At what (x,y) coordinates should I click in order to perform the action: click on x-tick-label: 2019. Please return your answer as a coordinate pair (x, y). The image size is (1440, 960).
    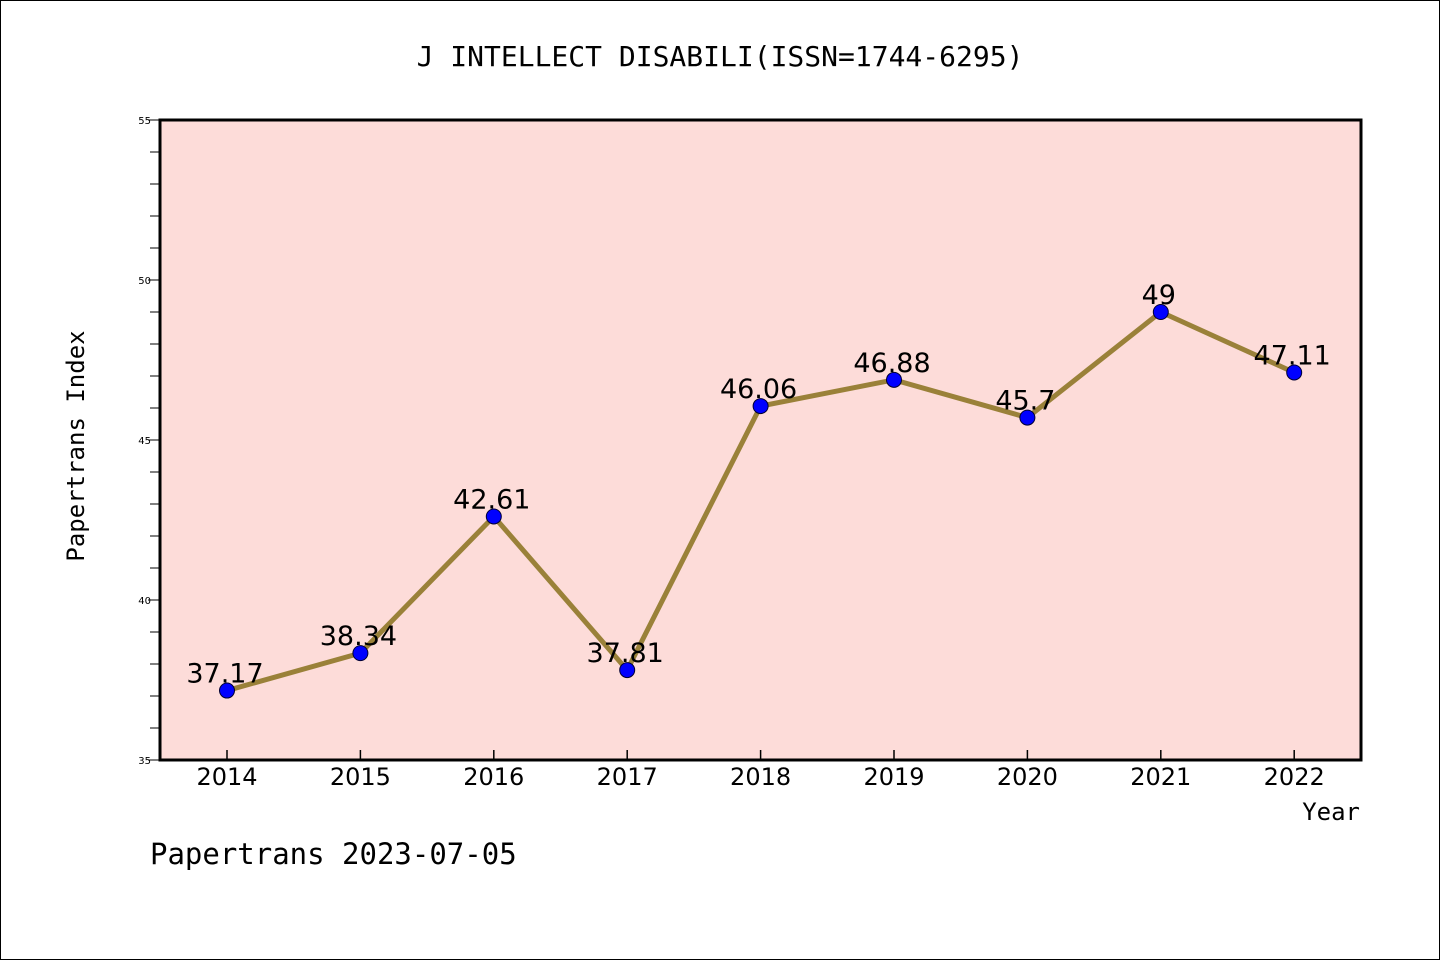
    Looking at the image, I should click on (893, 777).